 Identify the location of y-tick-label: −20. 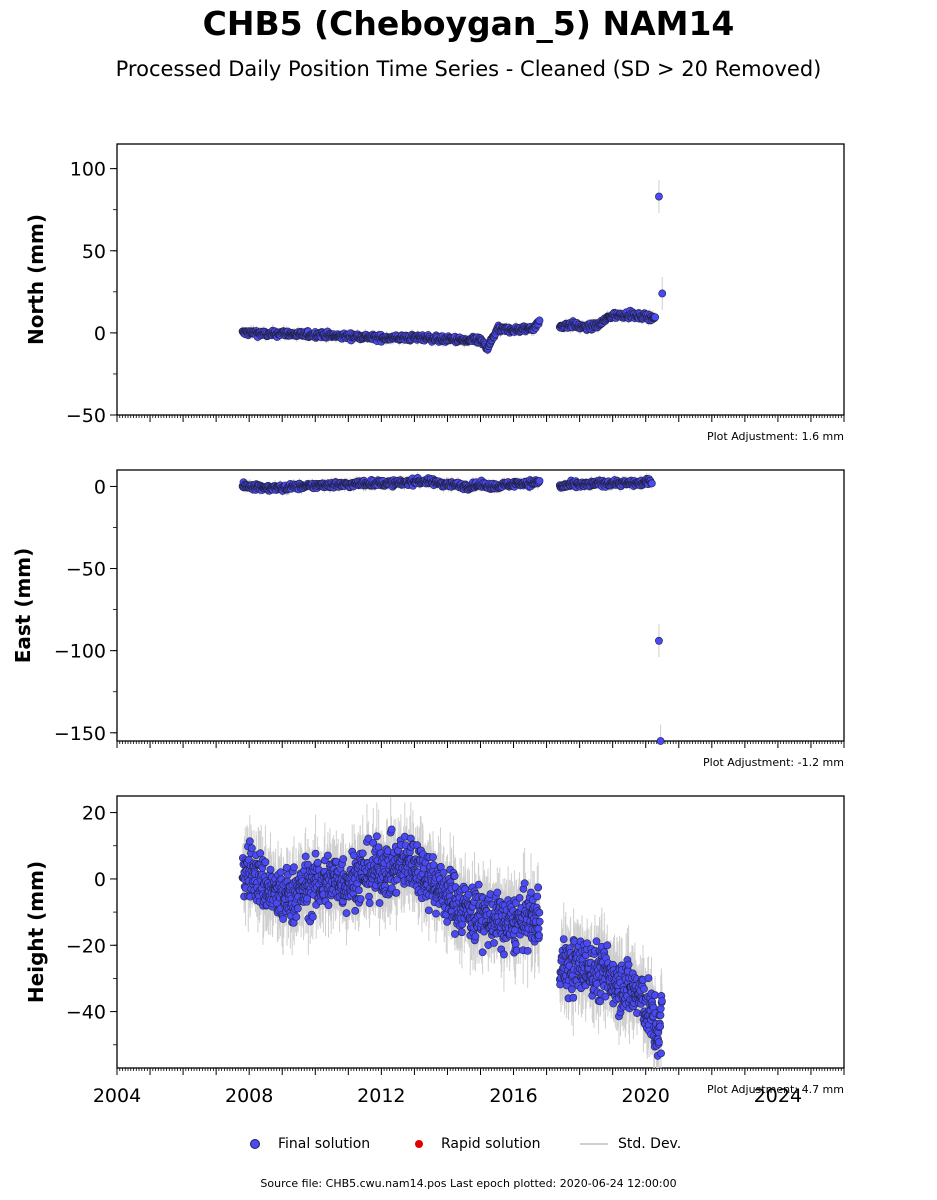
(86, 946).